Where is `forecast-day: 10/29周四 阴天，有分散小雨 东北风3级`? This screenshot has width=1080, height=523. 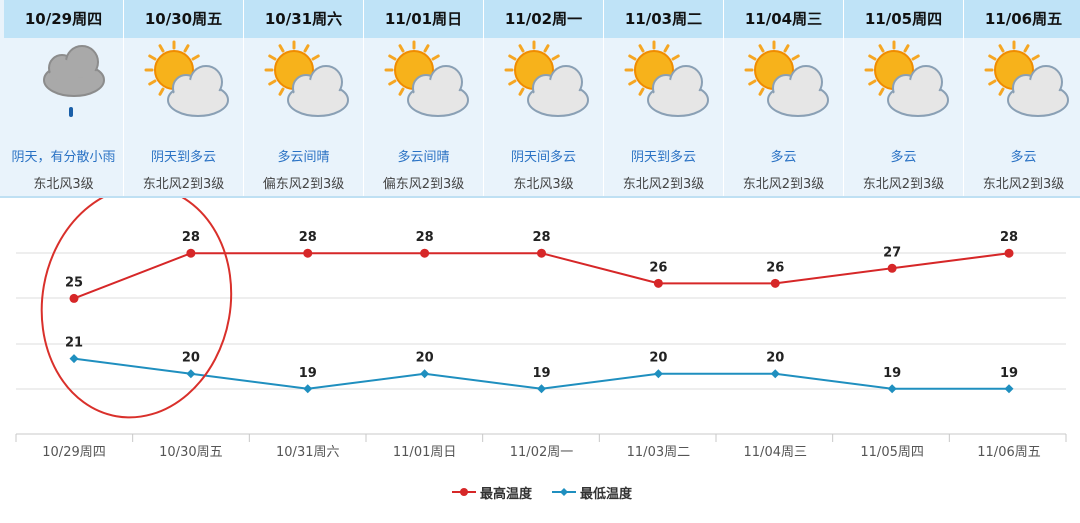 forecast-day: 10/29周四 阴天，有分散小雨 东北风3级 is located at coordinates (64, 98).